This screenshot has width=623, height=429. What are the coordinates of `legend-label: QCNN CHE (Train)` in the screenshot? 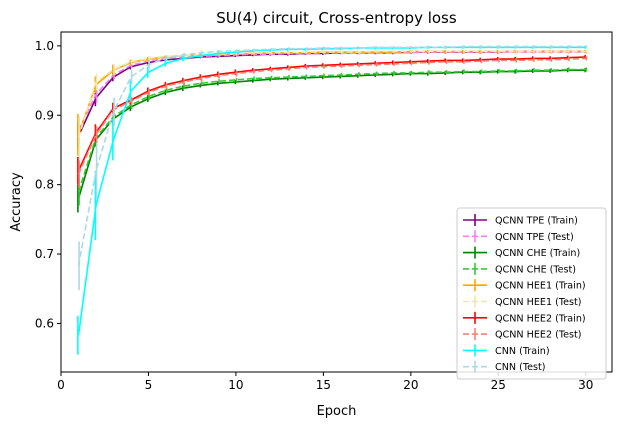 It's located at (537, 253).